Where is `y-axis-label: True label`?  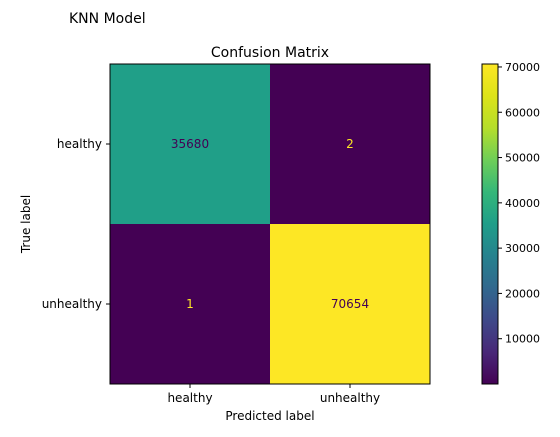
y-axis-label: True label is located at coordinates (26, 224).